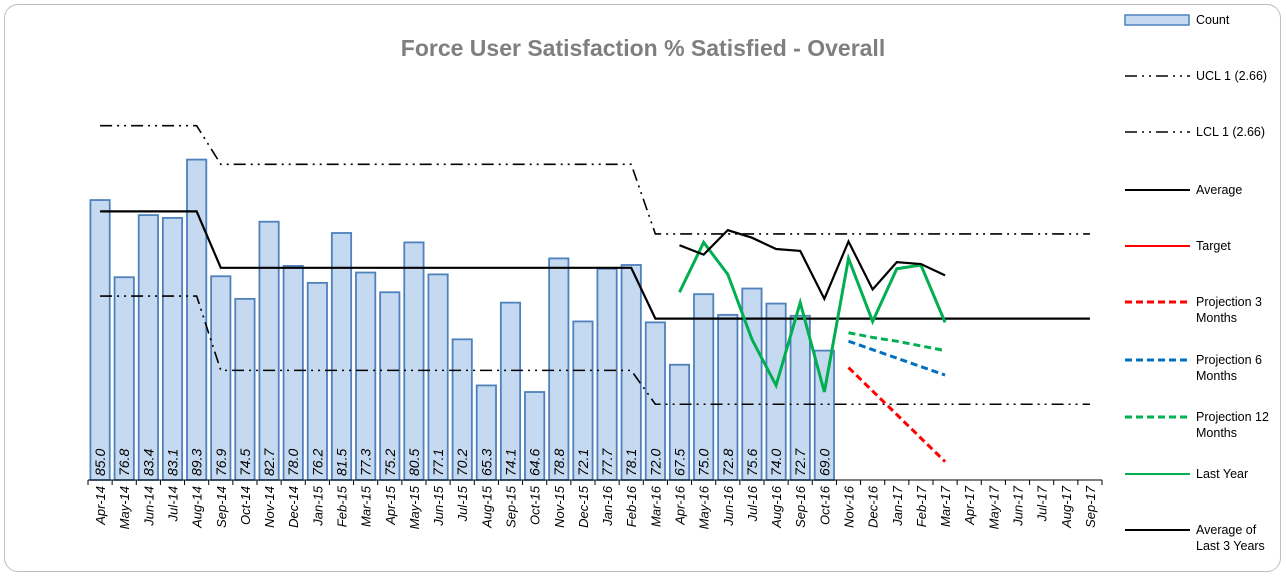  I want to click on bar-value-label: 81.5, so click(342, 462).